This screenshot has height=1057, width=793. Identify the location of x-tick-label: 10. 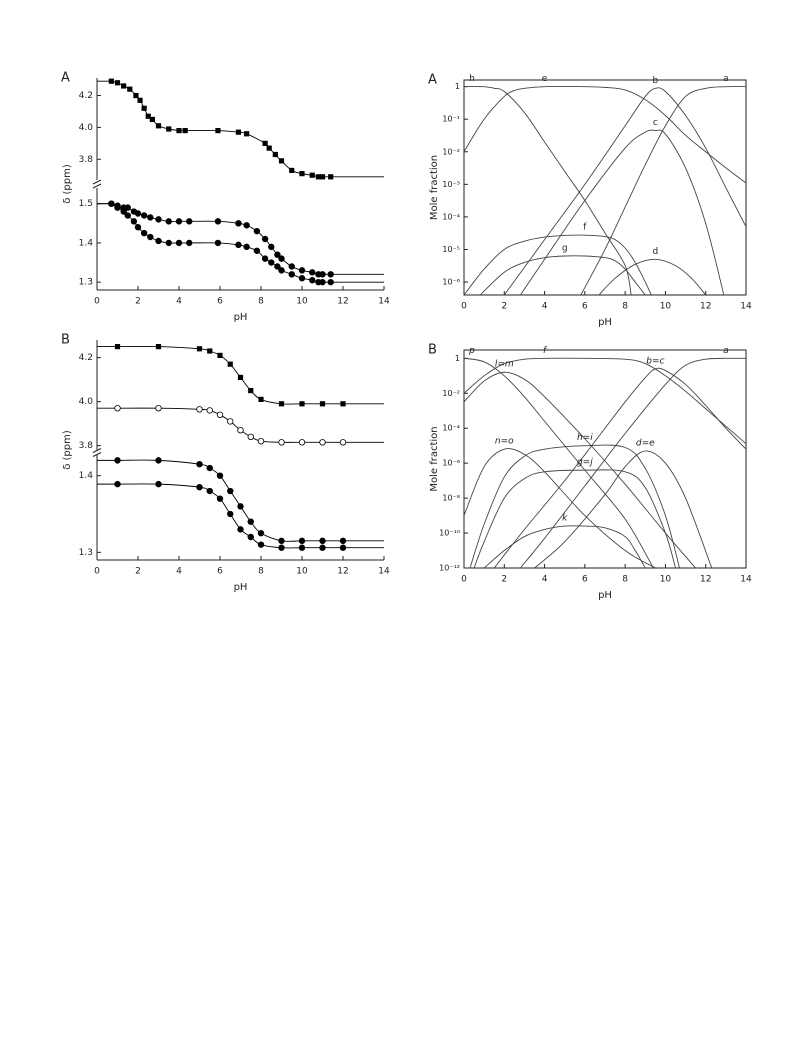
(302, 572).